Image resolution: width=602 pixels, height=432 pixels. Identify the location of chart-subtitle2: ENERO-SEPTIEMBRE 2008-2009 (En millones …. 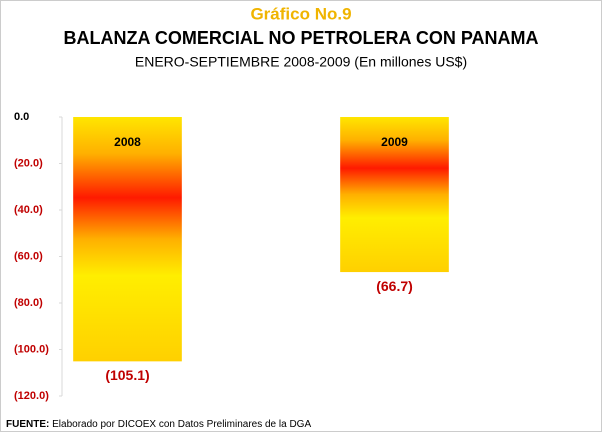
(301, 62).